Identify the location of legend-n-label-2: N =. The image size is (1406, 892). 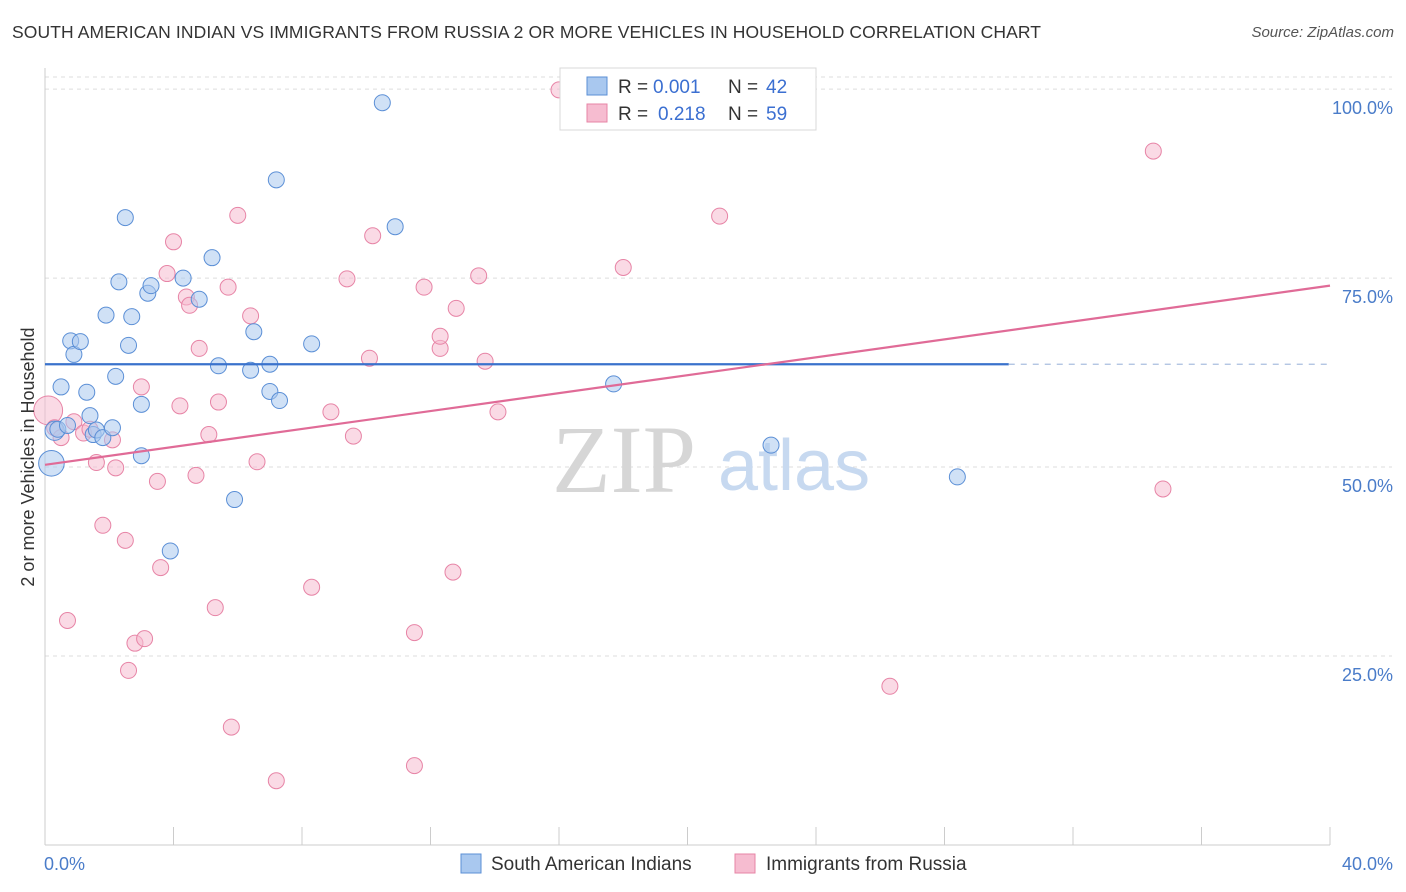
(743, 114).